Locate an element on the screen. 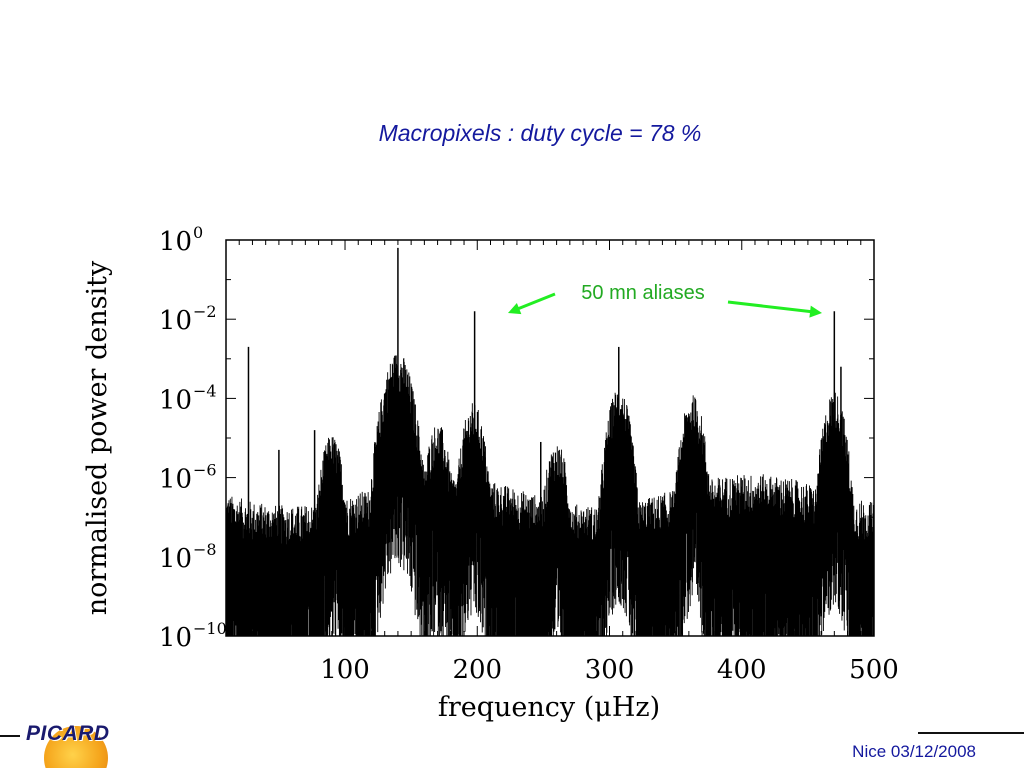  alias-arrow-left is located at coordinates (535, 302).